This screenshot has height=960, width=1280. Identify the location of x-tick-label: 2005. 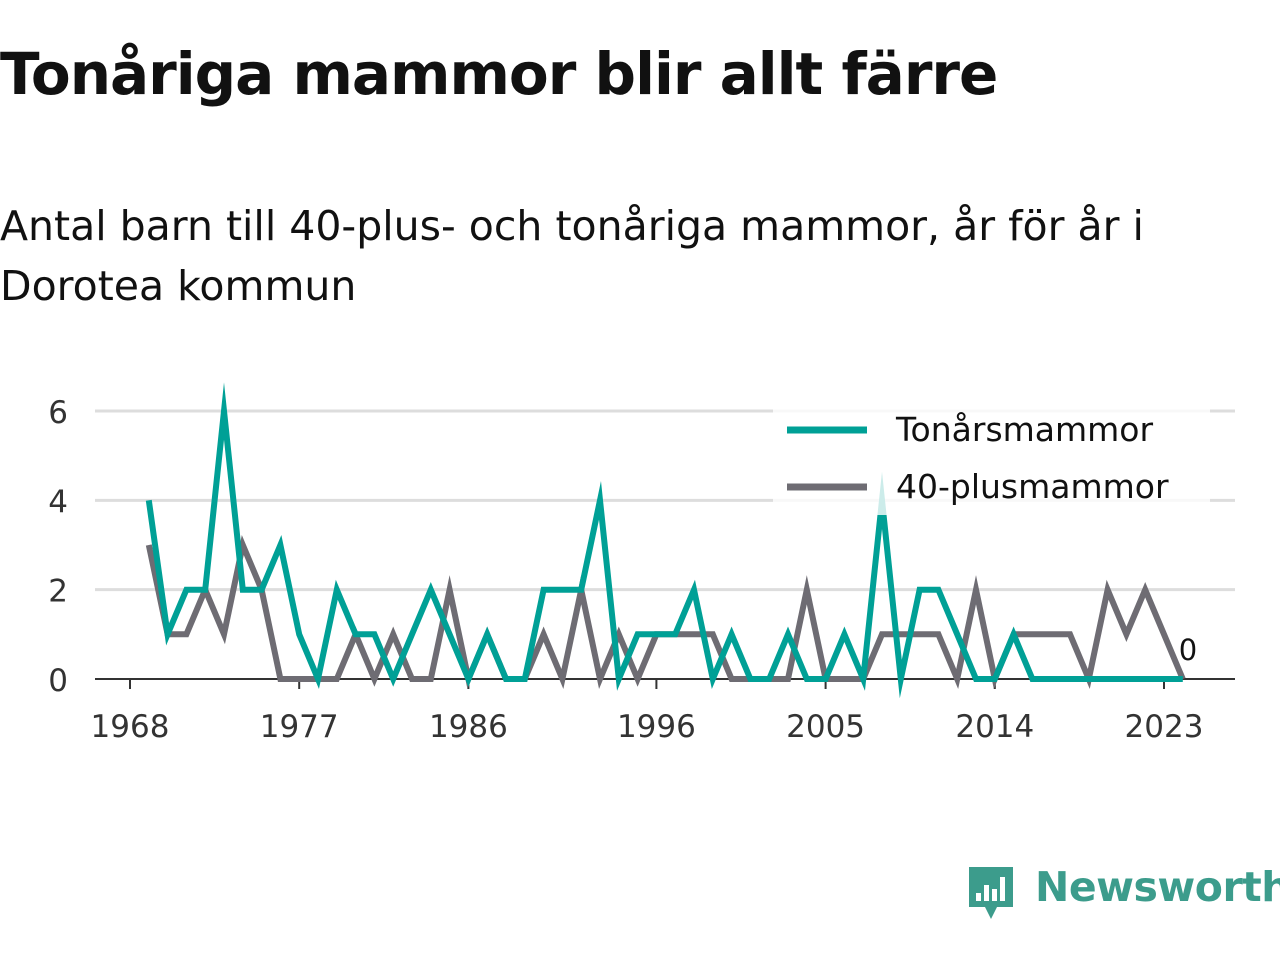
(825, 727).